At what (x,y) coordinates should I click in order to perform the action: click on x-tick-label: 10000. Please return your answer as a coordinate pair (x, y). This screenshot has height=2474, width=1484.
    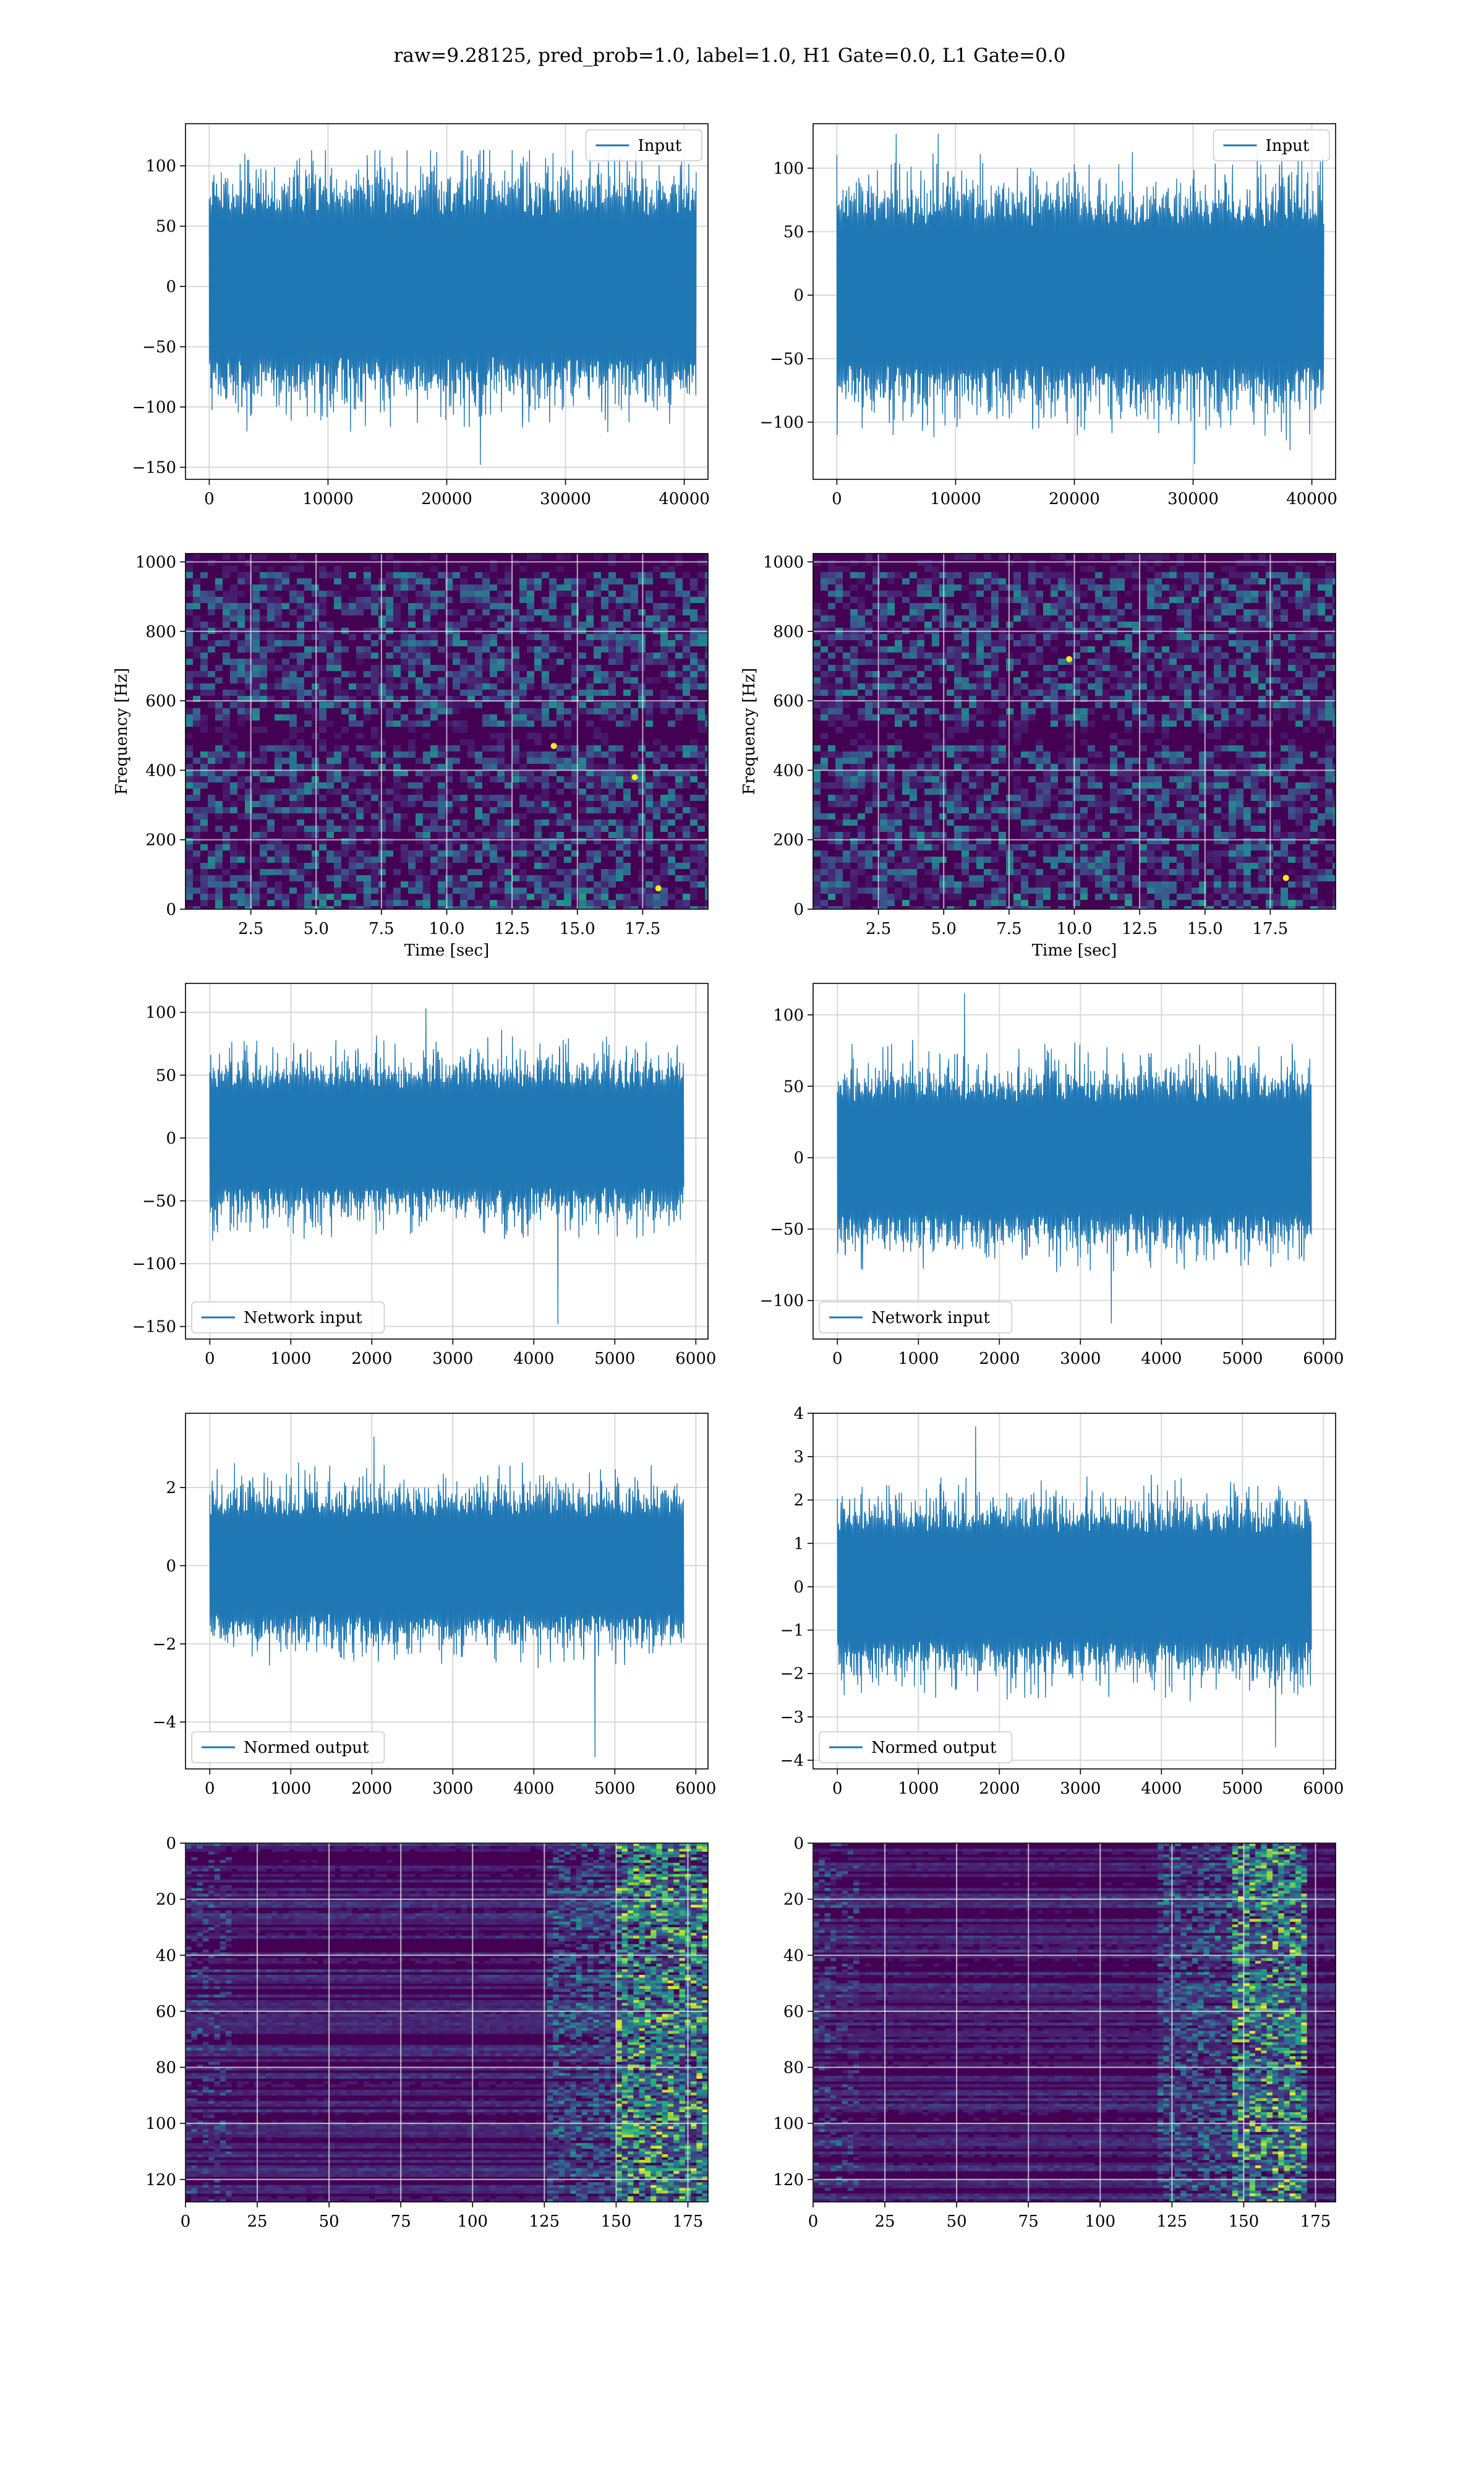
    Looking at the image, I should click on (328, 499).